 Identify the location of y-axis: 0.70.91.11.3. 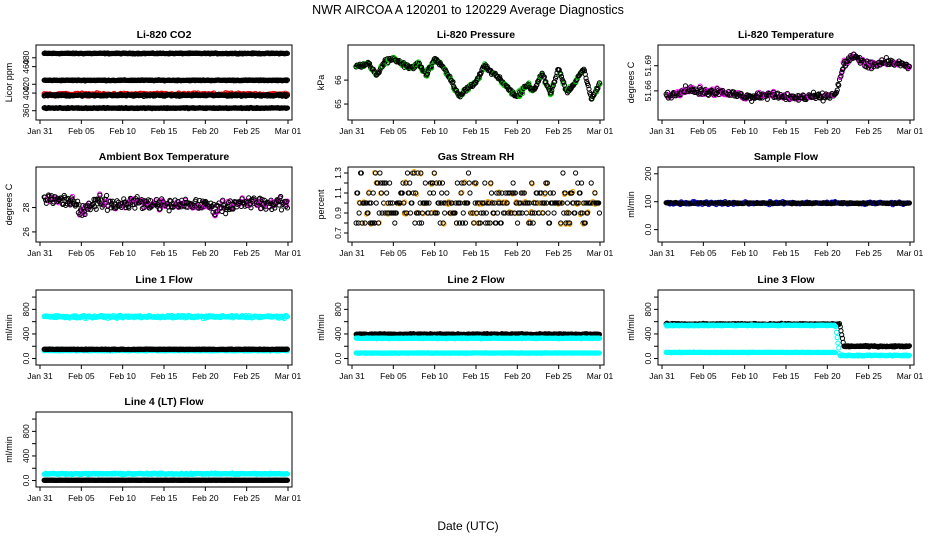
(340, 203).